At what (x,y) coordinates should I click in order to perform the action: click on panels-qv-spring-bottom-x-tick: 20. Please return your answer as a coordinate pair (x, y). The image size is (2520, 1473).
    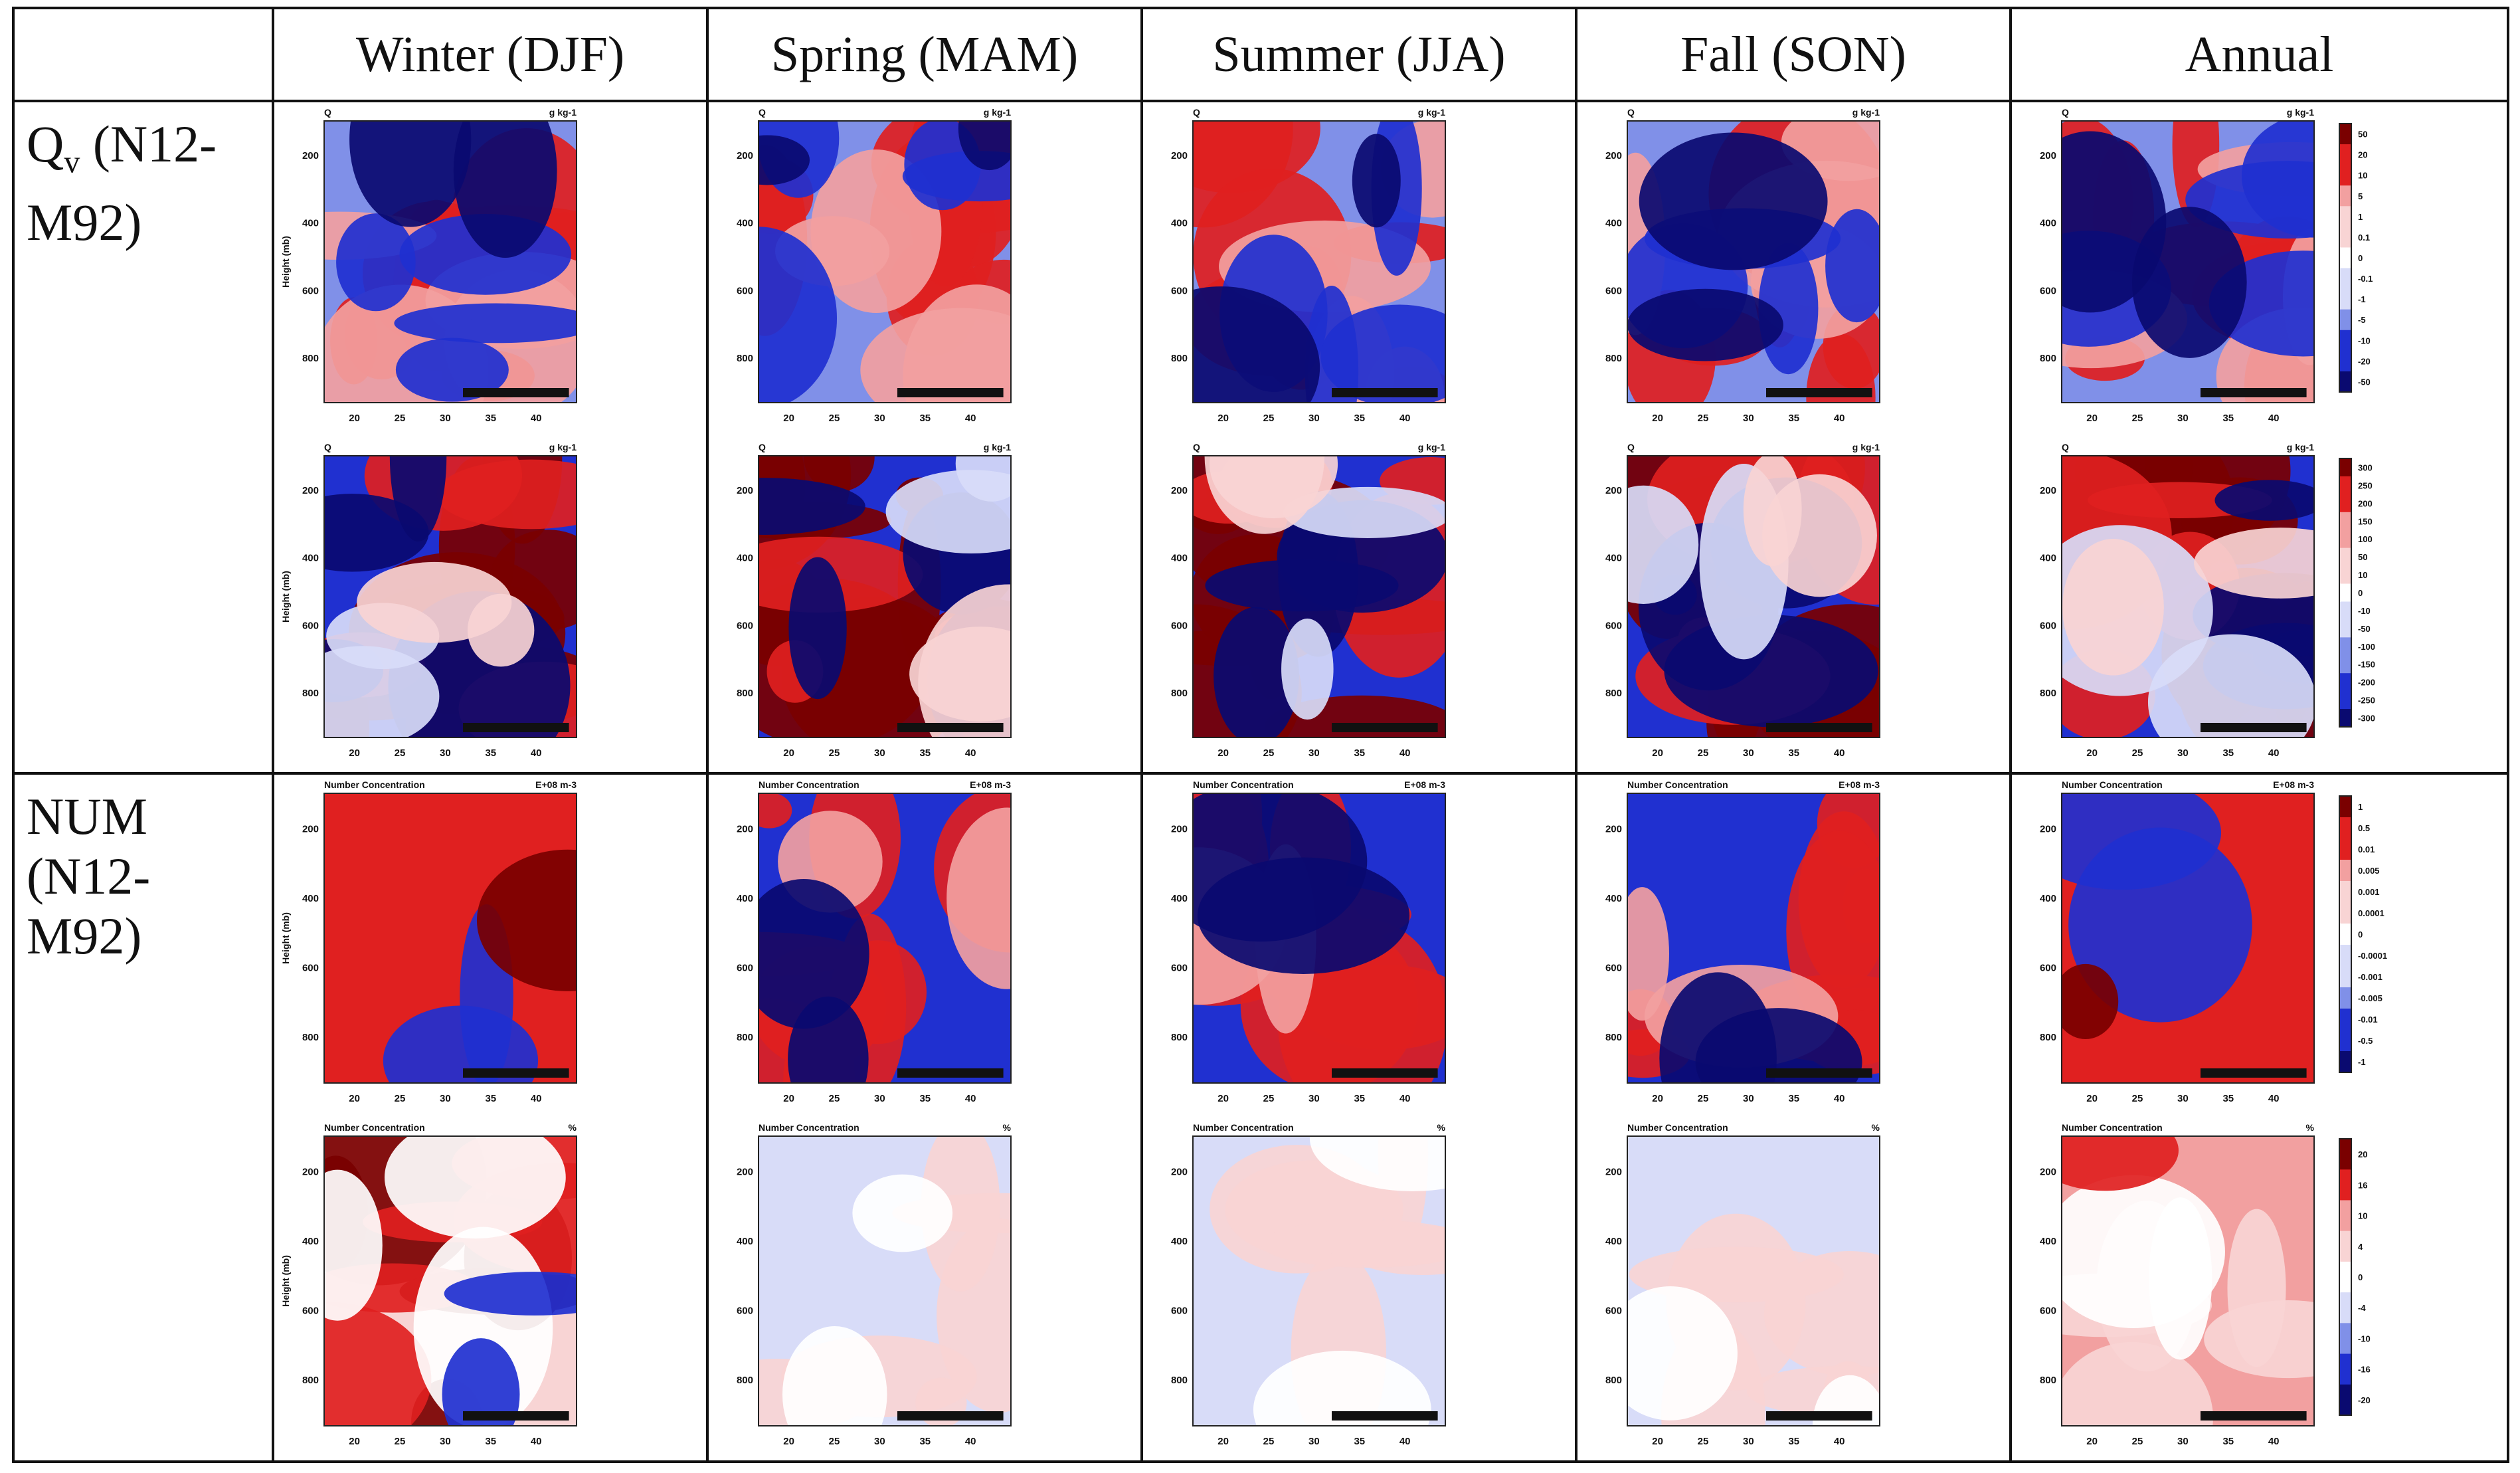
    Looking at the image, I should click on (788, 753).